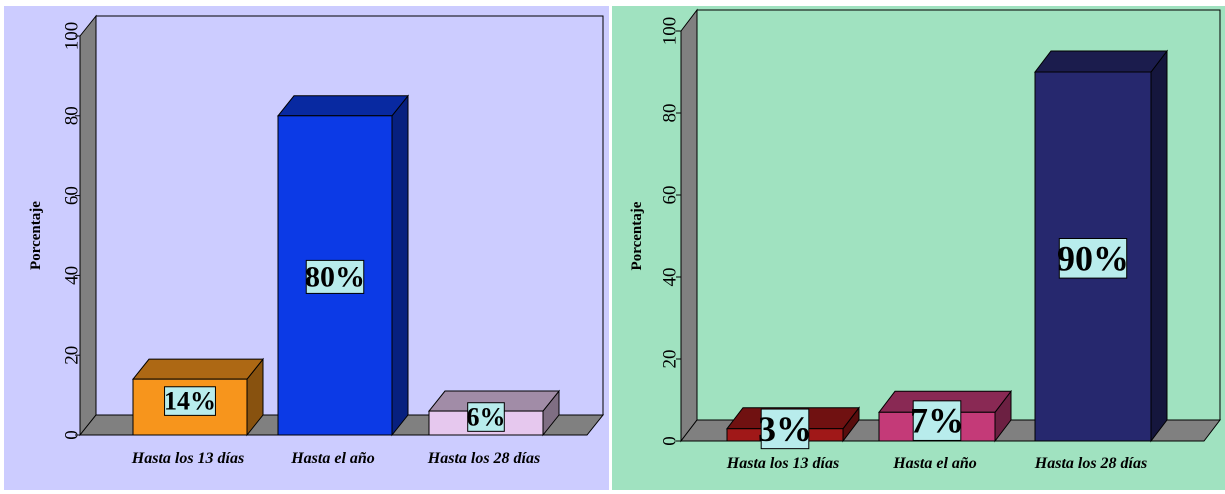 This screenshot has width=1225, height=494. I want to click on data-label: 6%, so click(486, 417).